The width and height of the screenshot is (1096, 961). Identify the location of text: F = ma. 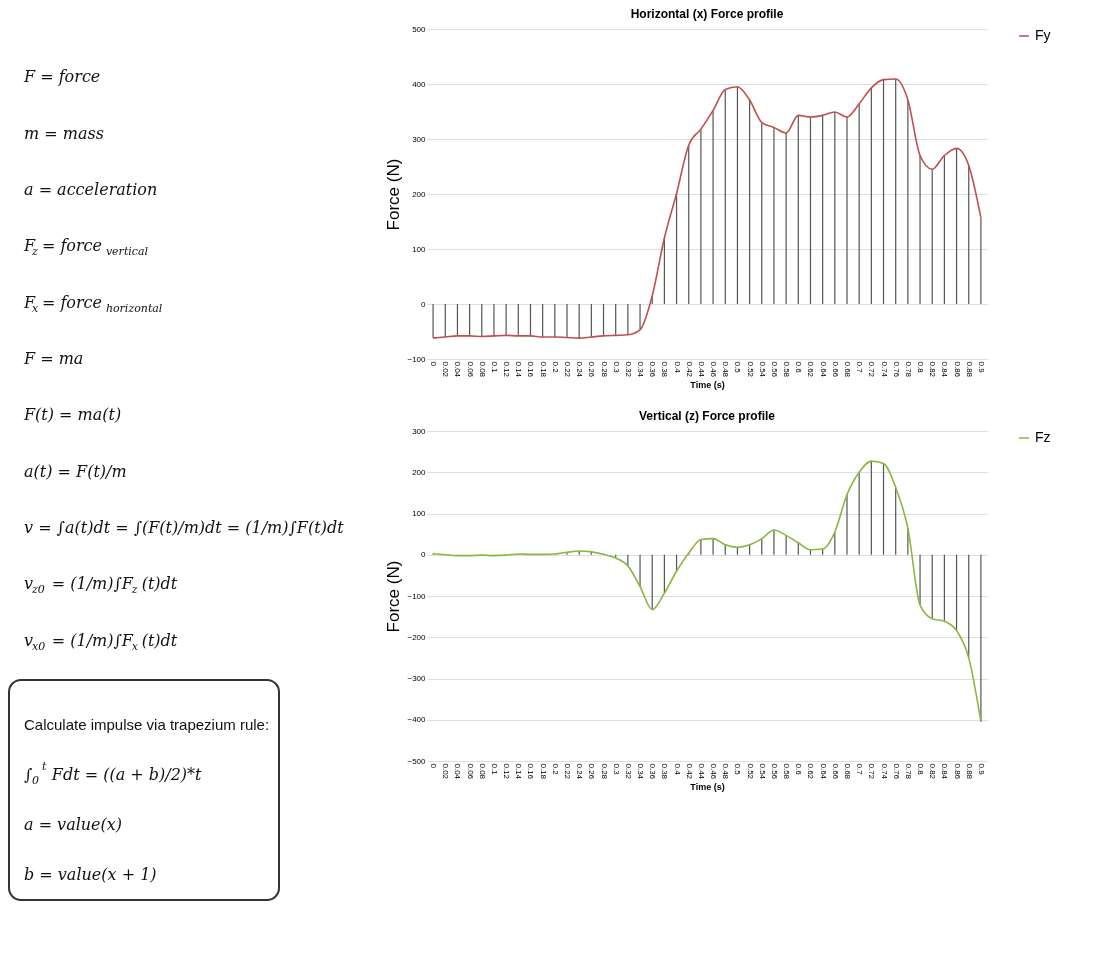
(53, 358).